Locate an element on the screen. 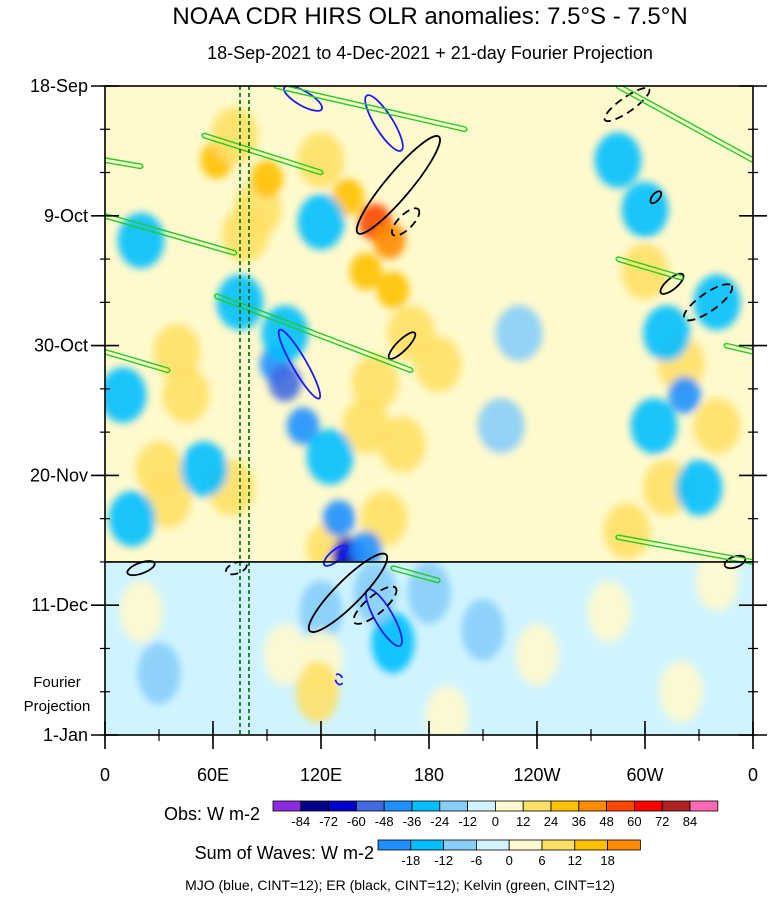  waves-colorbar-label: 18 is located at coordinates (607, 860).